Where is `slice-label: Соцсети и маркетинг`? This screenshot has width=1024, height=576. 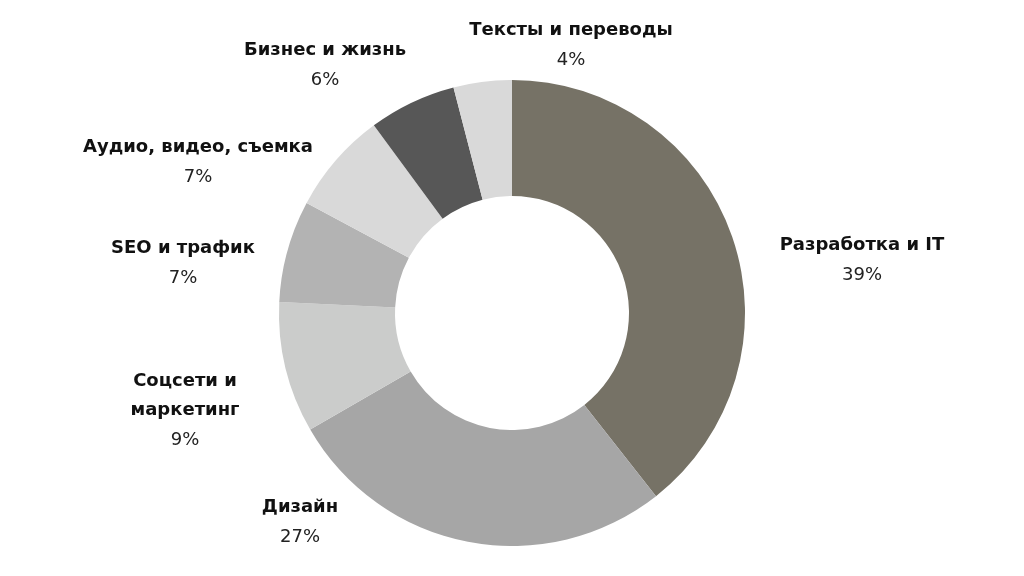
slice-label: Соцсети и маркетинг is located at coordinates (185, 394).